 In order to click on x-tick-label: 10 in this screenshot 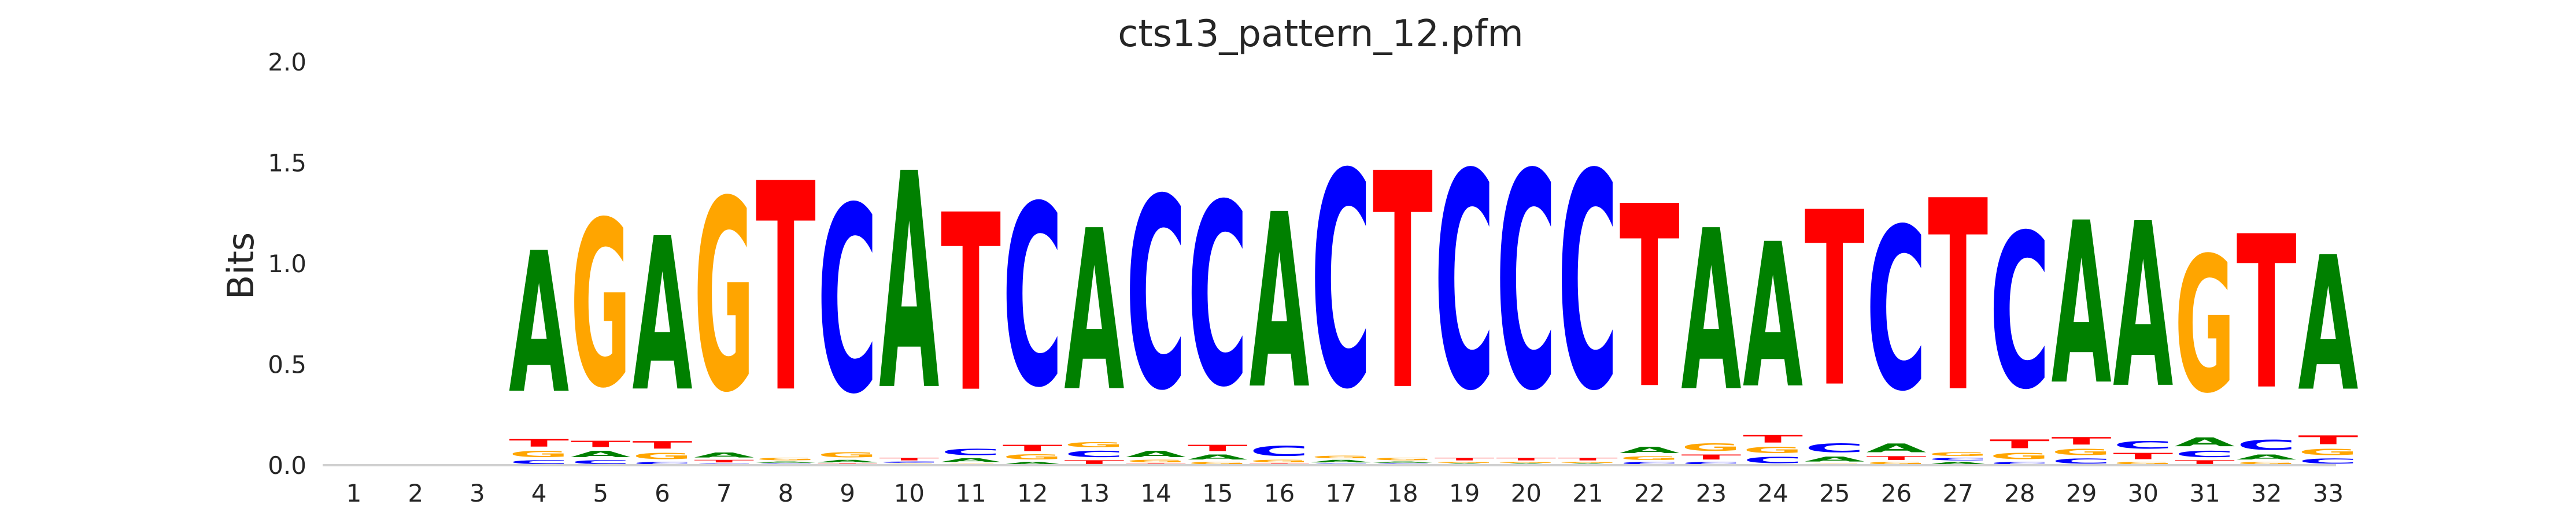, I will do `click(909, 493)`.